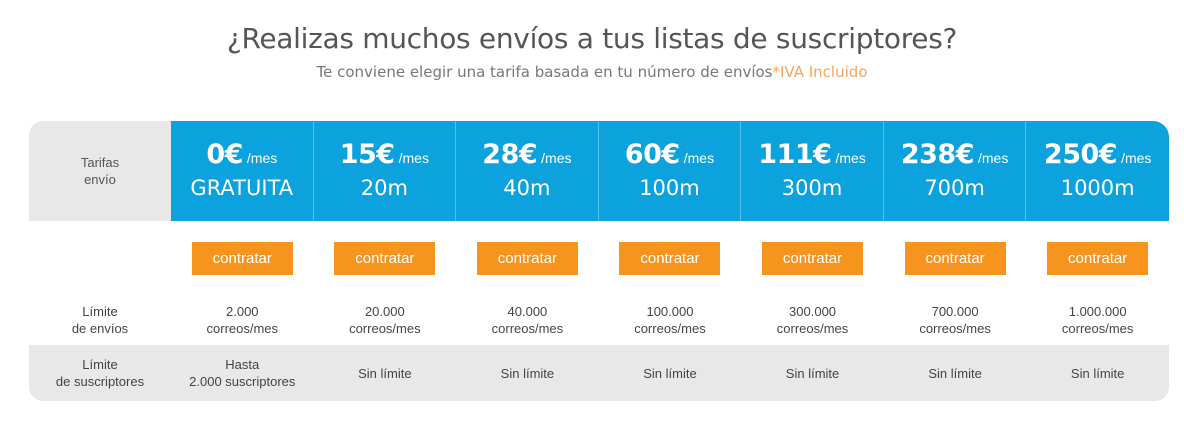 Image resolution: width=1184 pixels, height=440 pixels. I want to click on plan-price: 111€, so click(795, 154).